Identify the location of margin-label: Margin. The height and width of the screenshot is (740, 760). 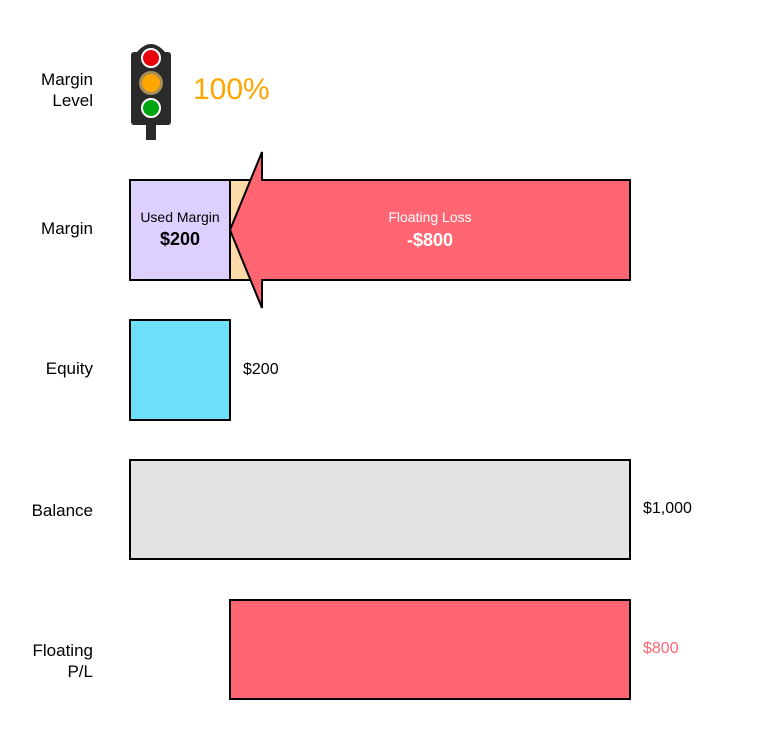
(67, 228).